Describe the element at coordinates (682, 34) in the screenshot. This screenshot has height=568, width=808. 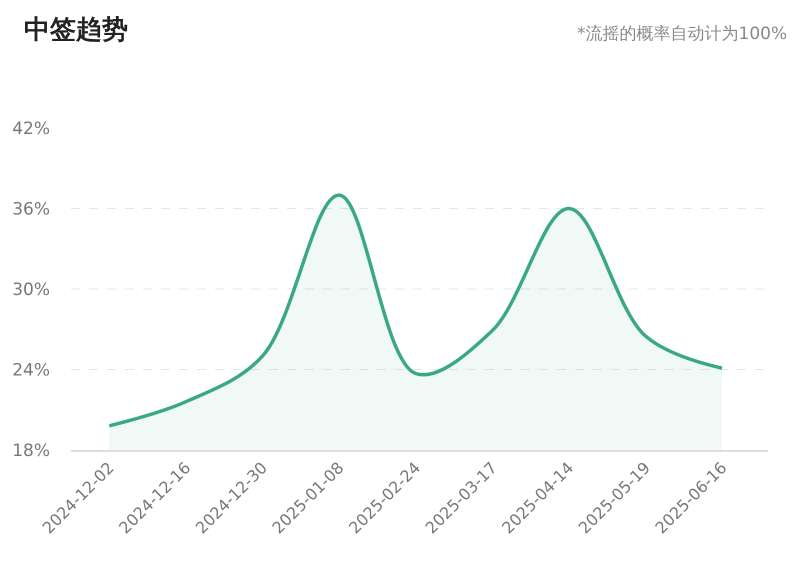
I see `text: *流摇的概率自动计为100%` at that location.